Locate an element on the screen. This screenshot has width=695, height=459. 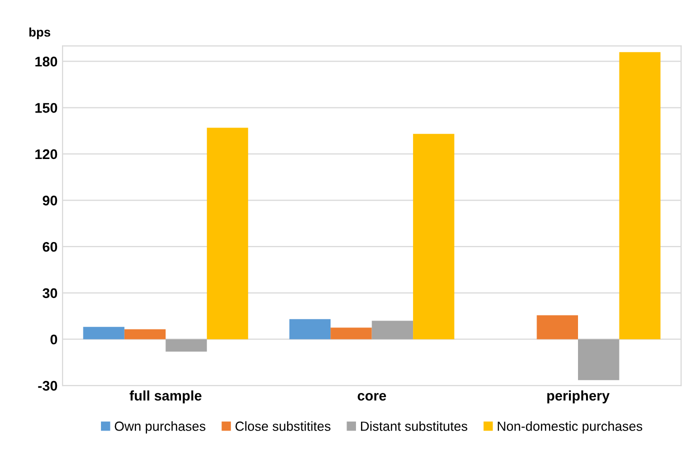
y-tick-label: 120 is located at coordinates (46, 154).